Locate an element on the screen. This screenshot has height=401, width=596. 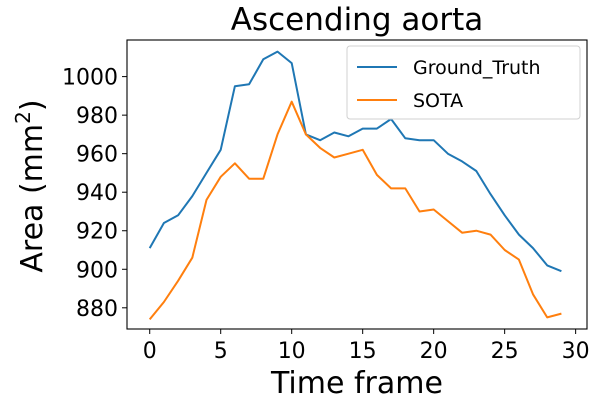
x-tick-label: 0 is located at coordinates (150, 351).